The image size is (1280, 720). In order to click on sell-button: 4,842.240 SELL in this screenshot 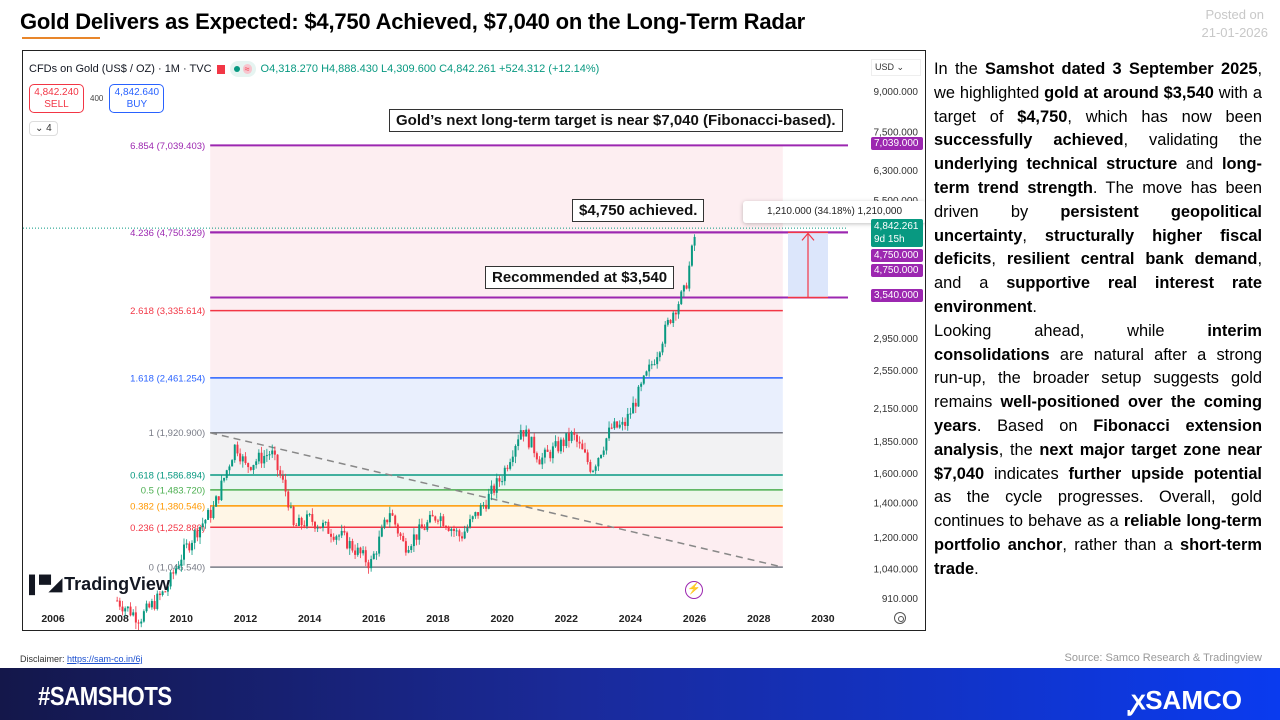, I will do `click(56, 98)`.